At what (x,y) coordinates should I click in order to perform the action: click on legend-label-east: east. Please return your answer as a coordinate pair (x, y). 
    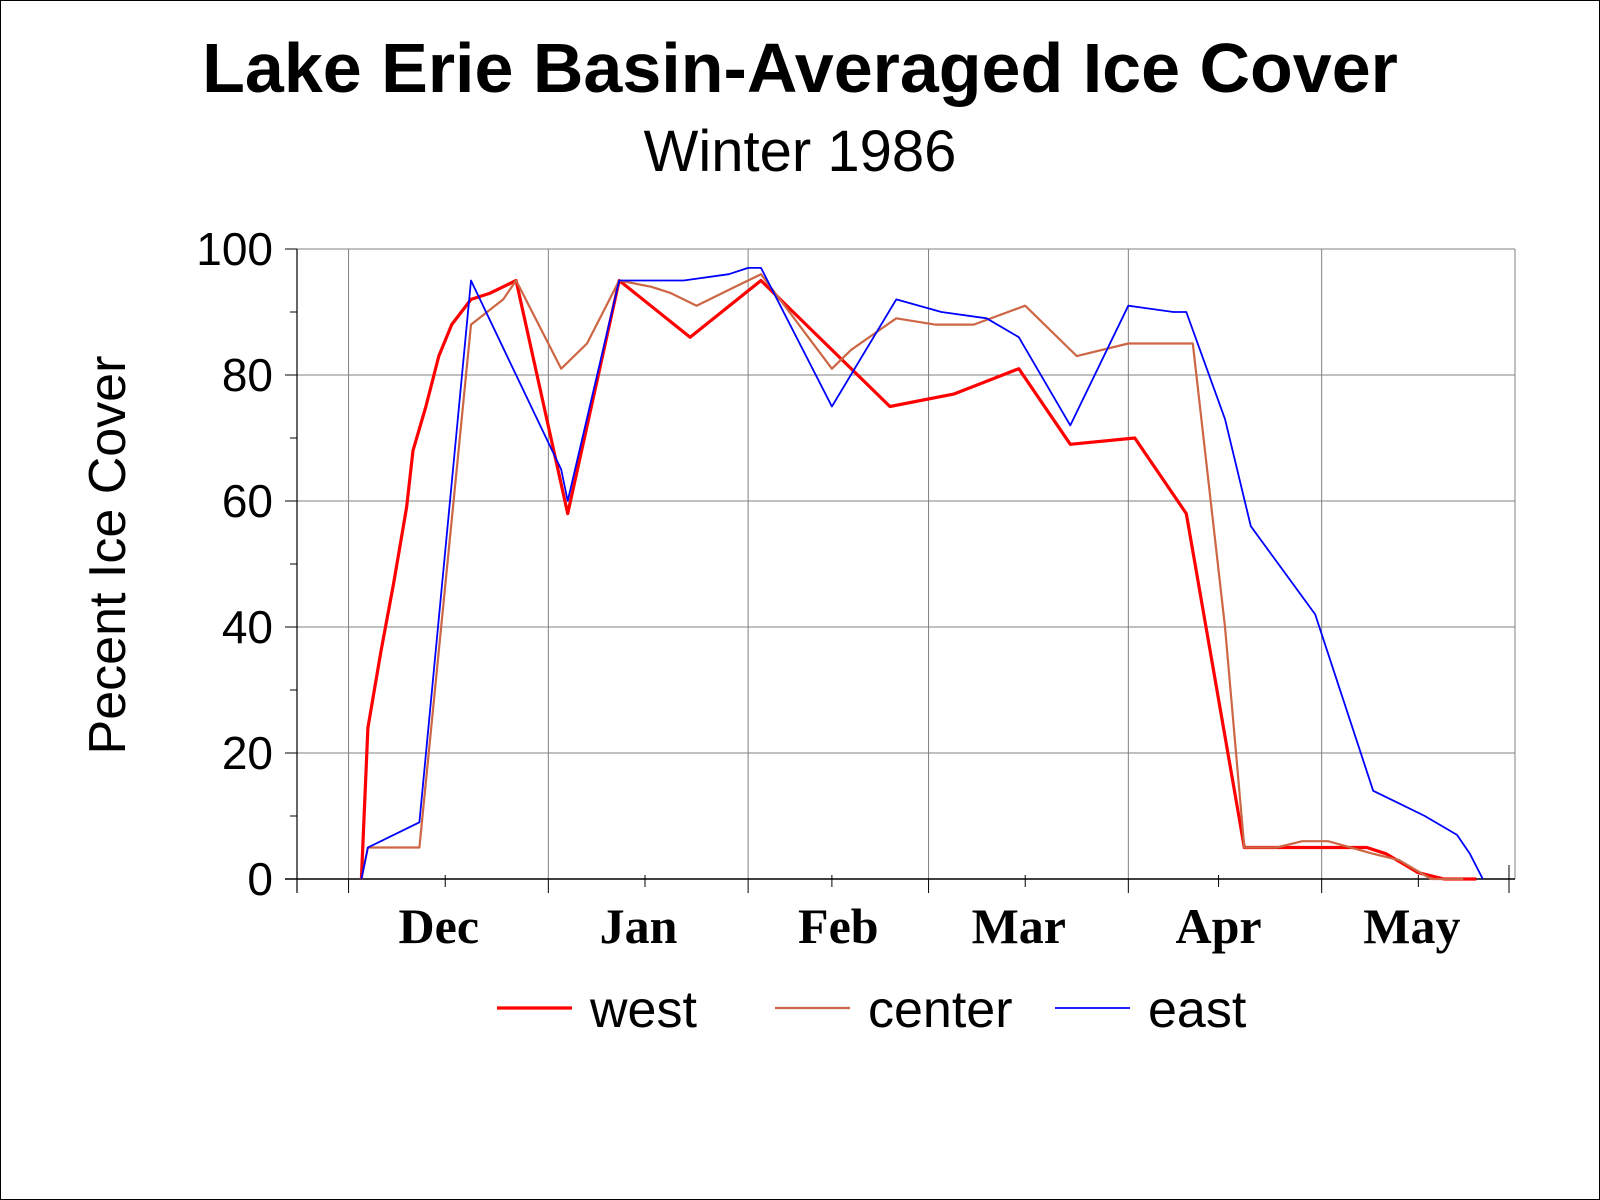
    Looking at the image, I should click on (1197, 1010).